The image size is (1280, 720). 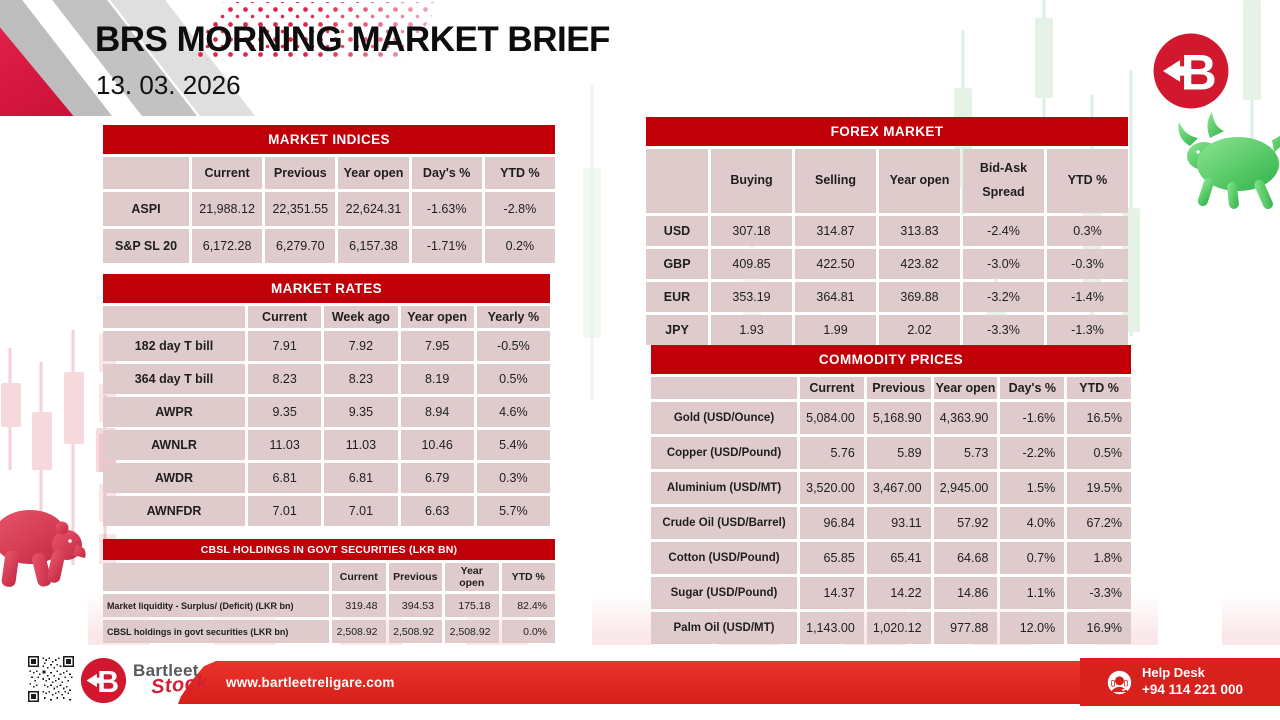 What do you see at coordinates (1099, 453) in the screenshot?
I see `table-cell: 0.5%` at bounding box center [1099, 453].